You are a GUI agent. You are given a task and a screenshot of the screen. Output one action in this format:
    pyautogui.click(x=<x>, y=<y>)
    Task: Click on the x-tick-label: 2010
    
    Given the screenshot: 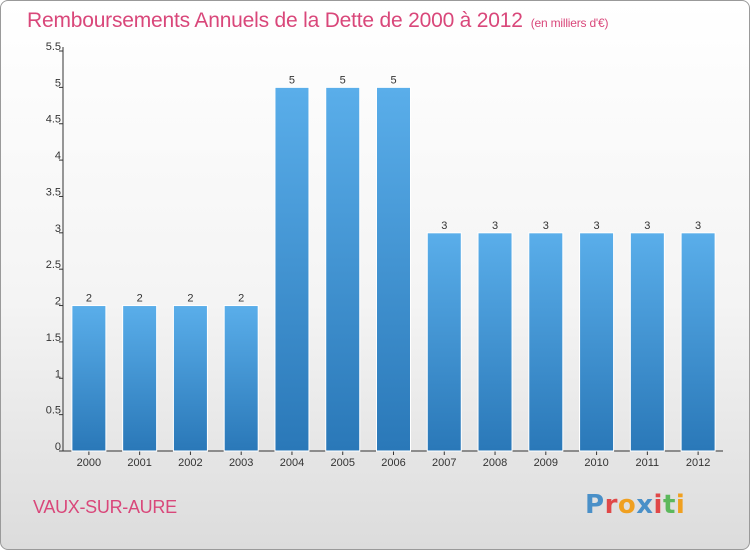 What is the action you would take?
    pyautogui.click(x=596, y=463)
    